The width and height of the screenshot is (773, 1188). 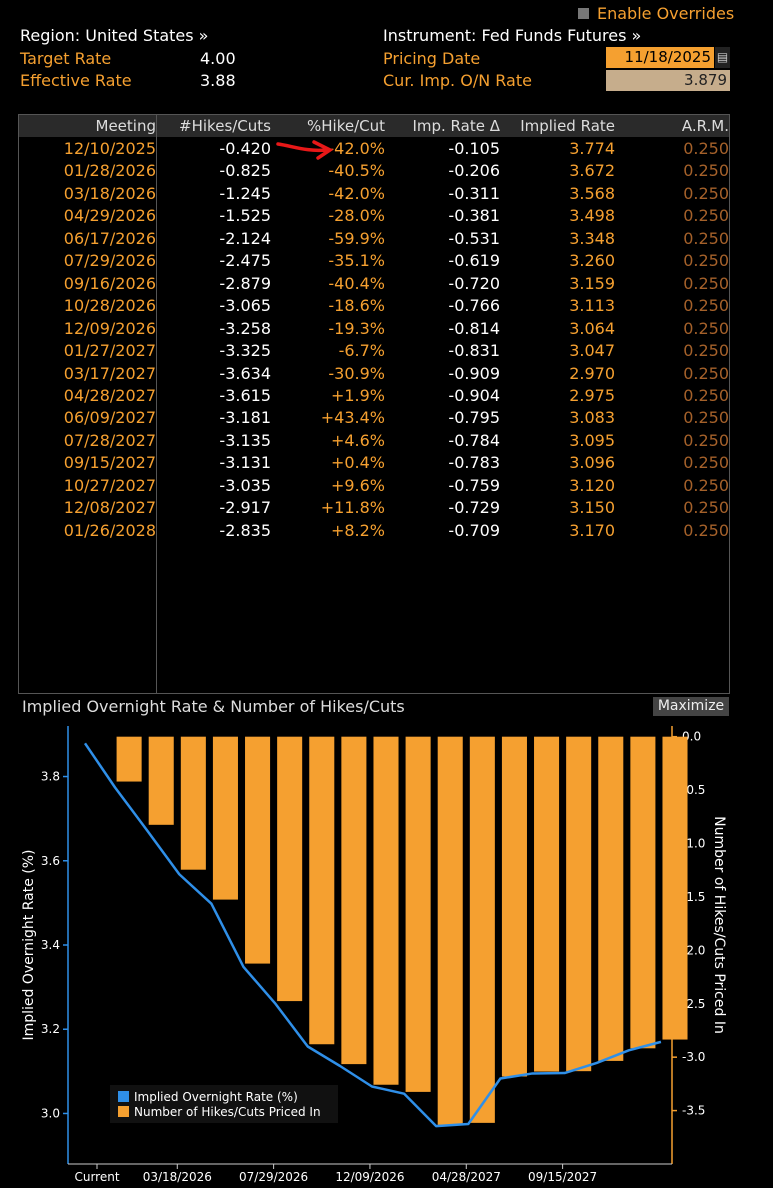 I want to click on legend-label-rate: Implied Overnight Rate (%), so click(x=216, y=1097).